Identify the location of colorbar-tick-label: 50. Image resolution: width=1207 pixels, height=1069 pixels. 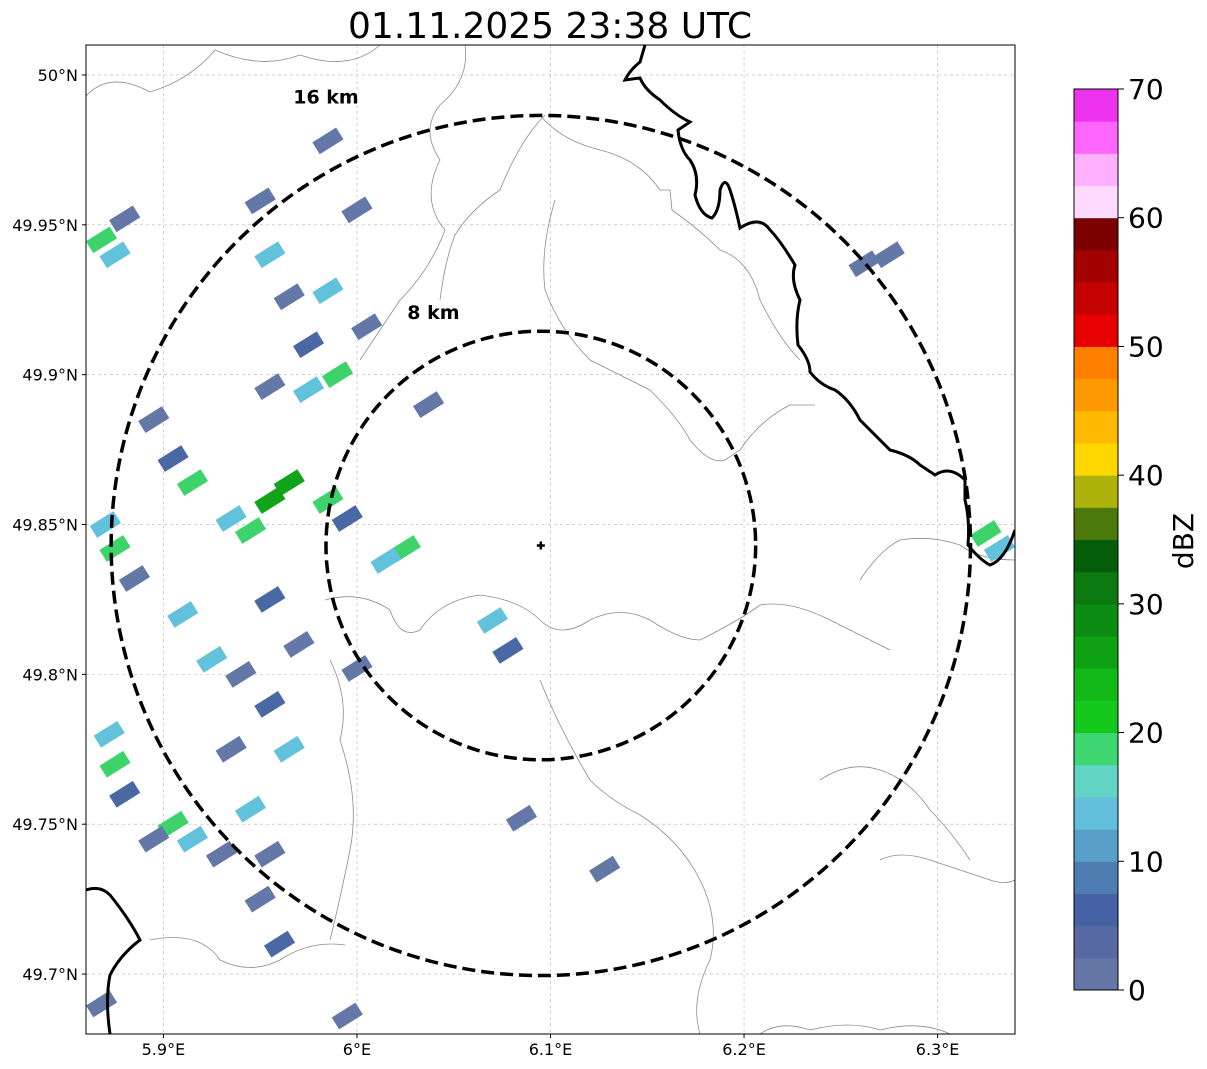
(1146, 346).